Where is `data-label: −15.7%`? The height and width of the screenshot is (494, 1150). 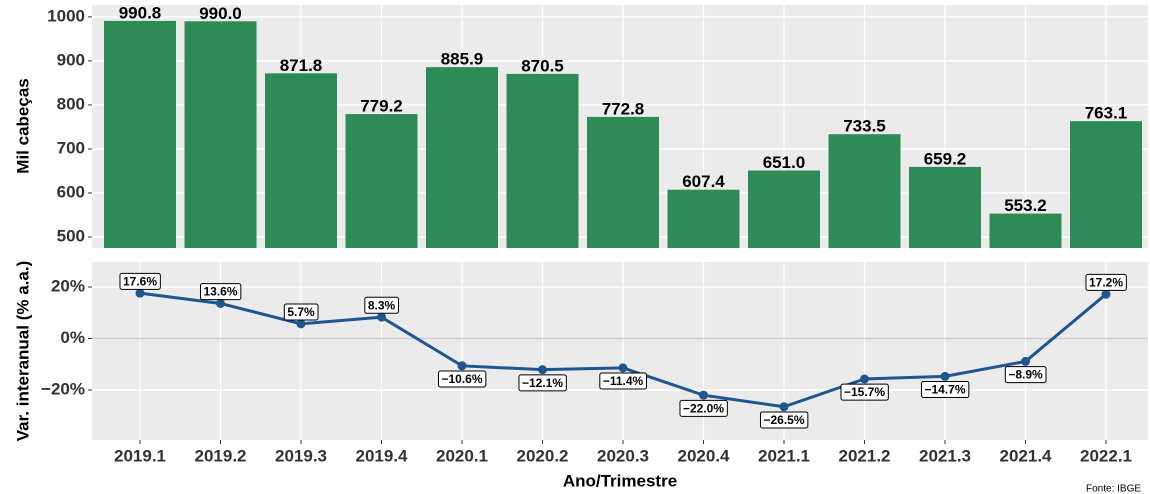
data-label: −15.7% is located at coordinates (864, 392).